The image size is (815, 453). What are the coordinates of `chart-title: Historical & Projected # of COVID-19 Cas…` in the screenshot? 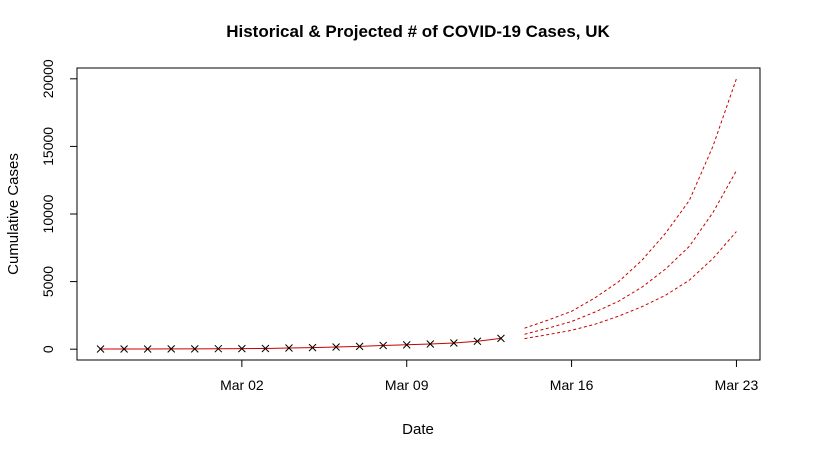 It's located at (418, 31).